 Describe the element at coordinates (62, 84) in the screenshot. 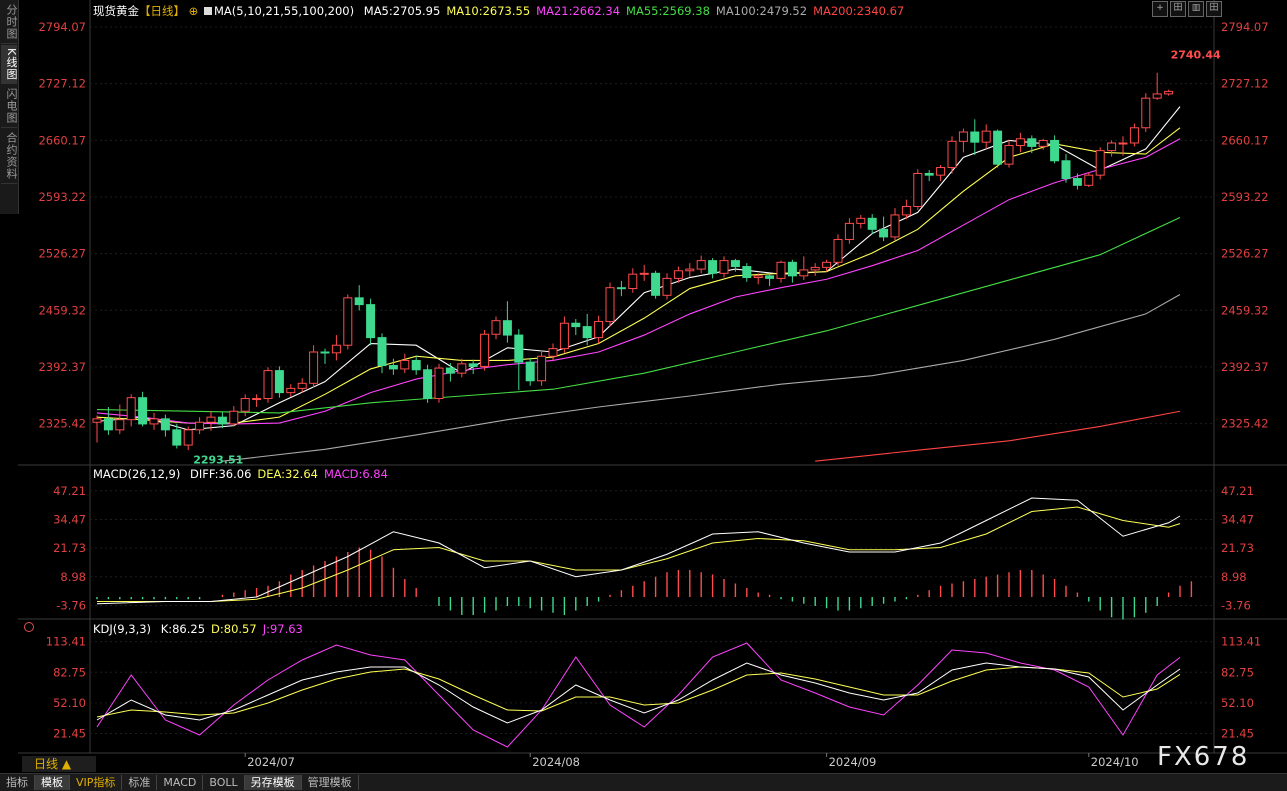

I see `y-tick-left: 2727.12` at that location.